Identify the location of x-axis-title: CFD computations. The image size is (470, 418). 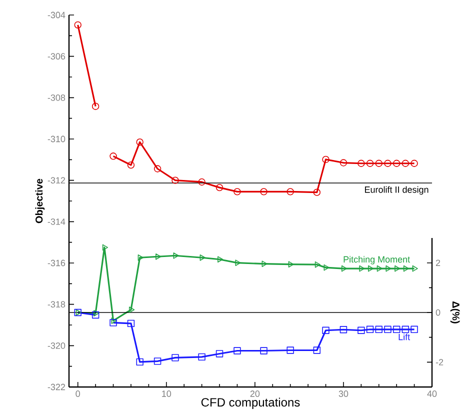
(250, 403).